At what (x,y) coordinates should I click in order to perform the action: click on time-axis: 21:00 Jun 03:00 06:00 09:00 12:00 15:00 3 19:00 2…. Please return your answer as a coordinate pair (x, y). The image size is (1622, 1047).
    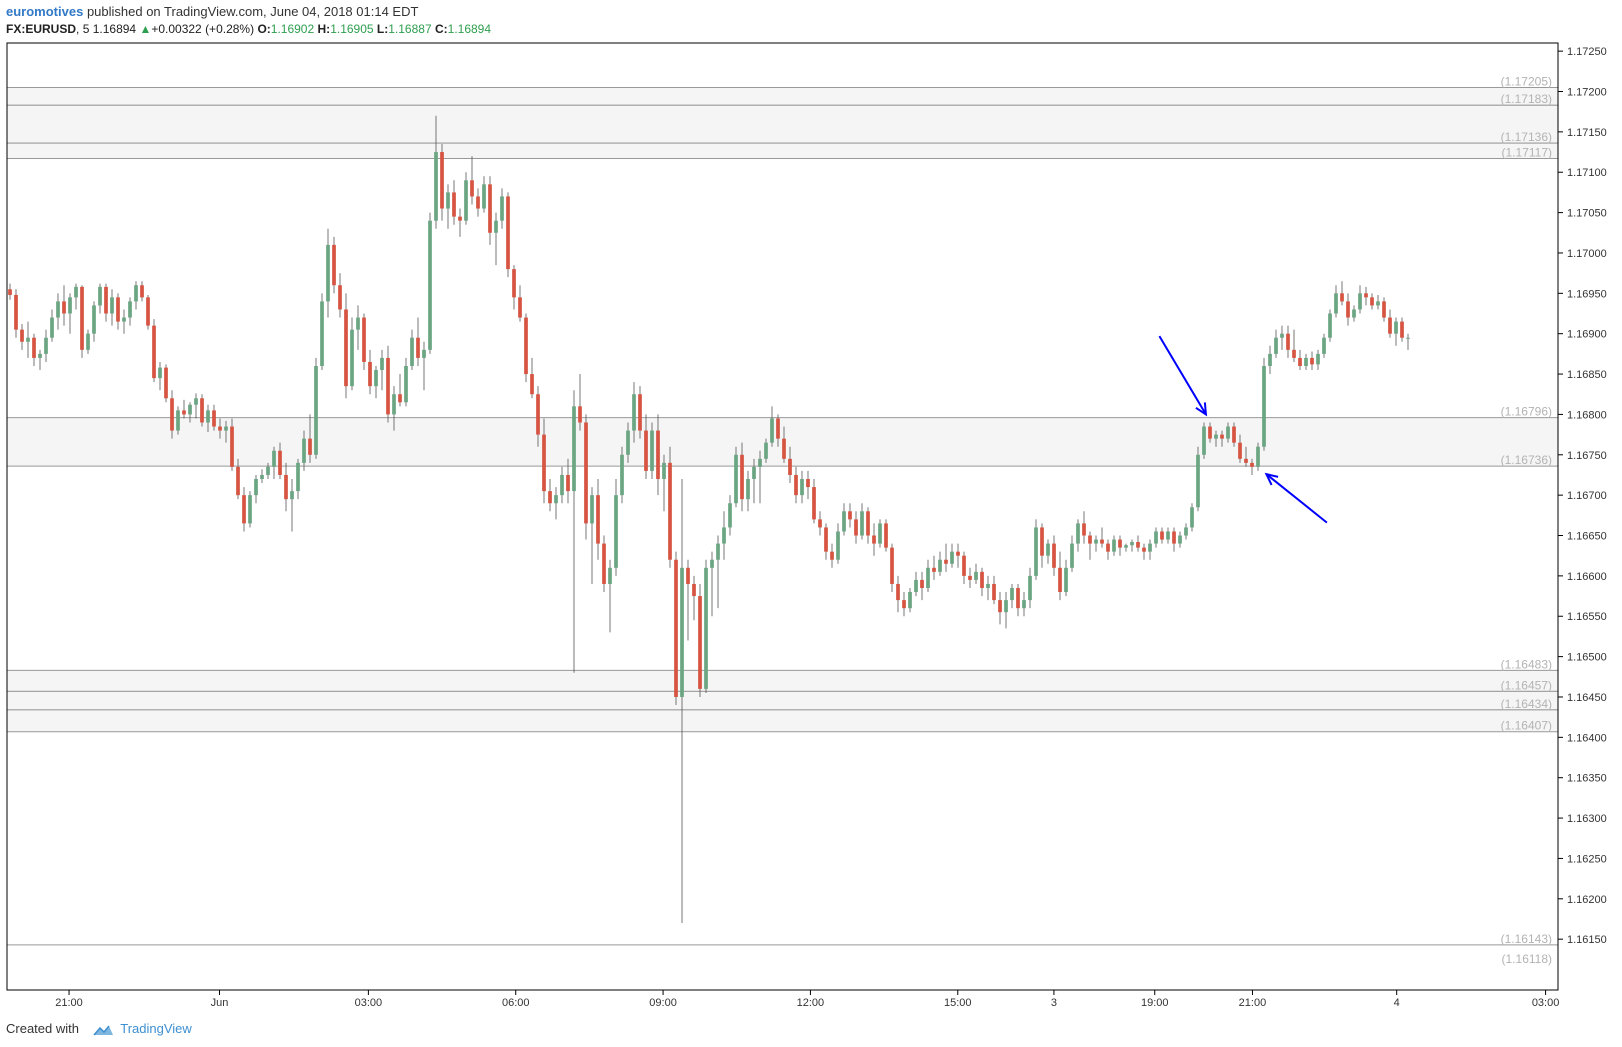
    Looking at the image, I should click on (807, 999).